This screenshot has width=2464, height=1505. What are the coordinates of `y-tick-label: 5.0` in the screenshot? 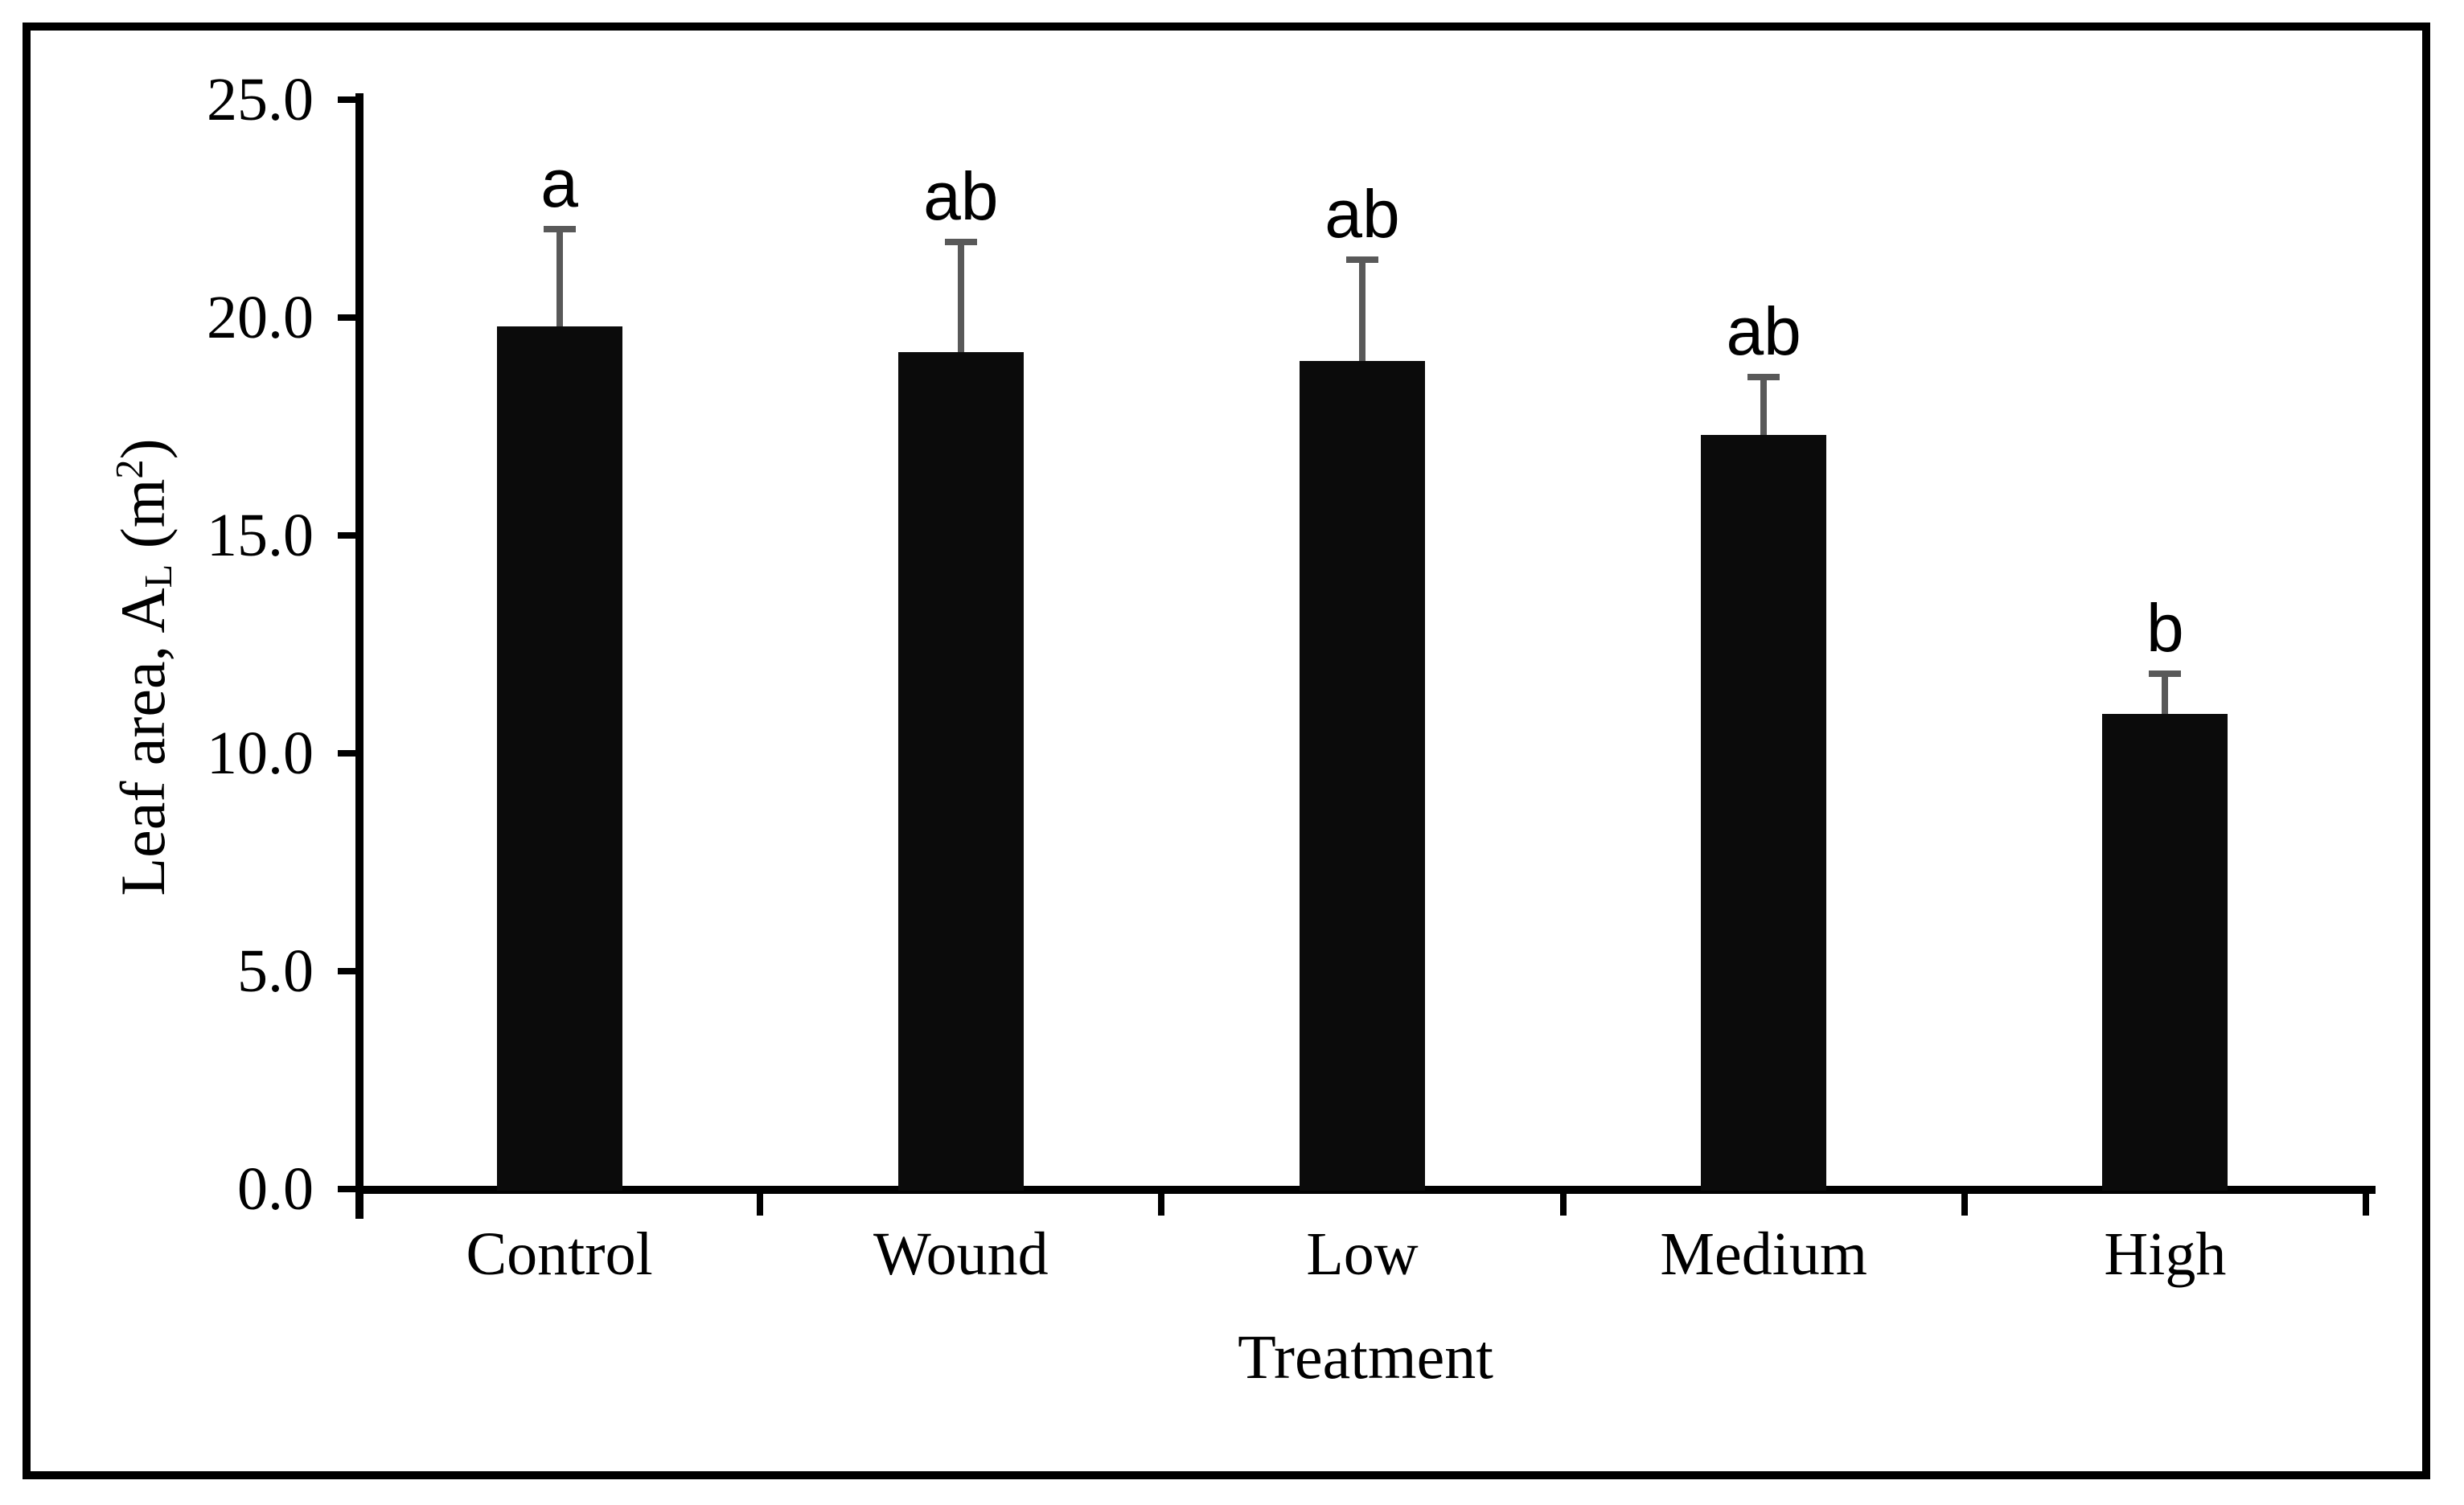 It's located at (275, 971).